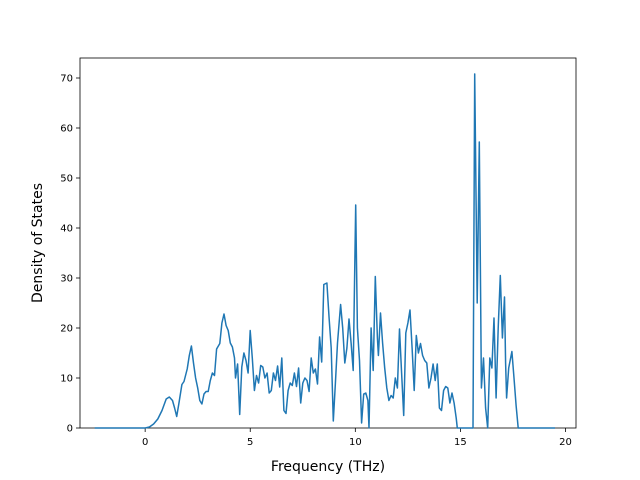  What do you see at coordinates (66, 79) in the screenshot?
I see `y-tick-label: 70` at bounding box center [66, 79].